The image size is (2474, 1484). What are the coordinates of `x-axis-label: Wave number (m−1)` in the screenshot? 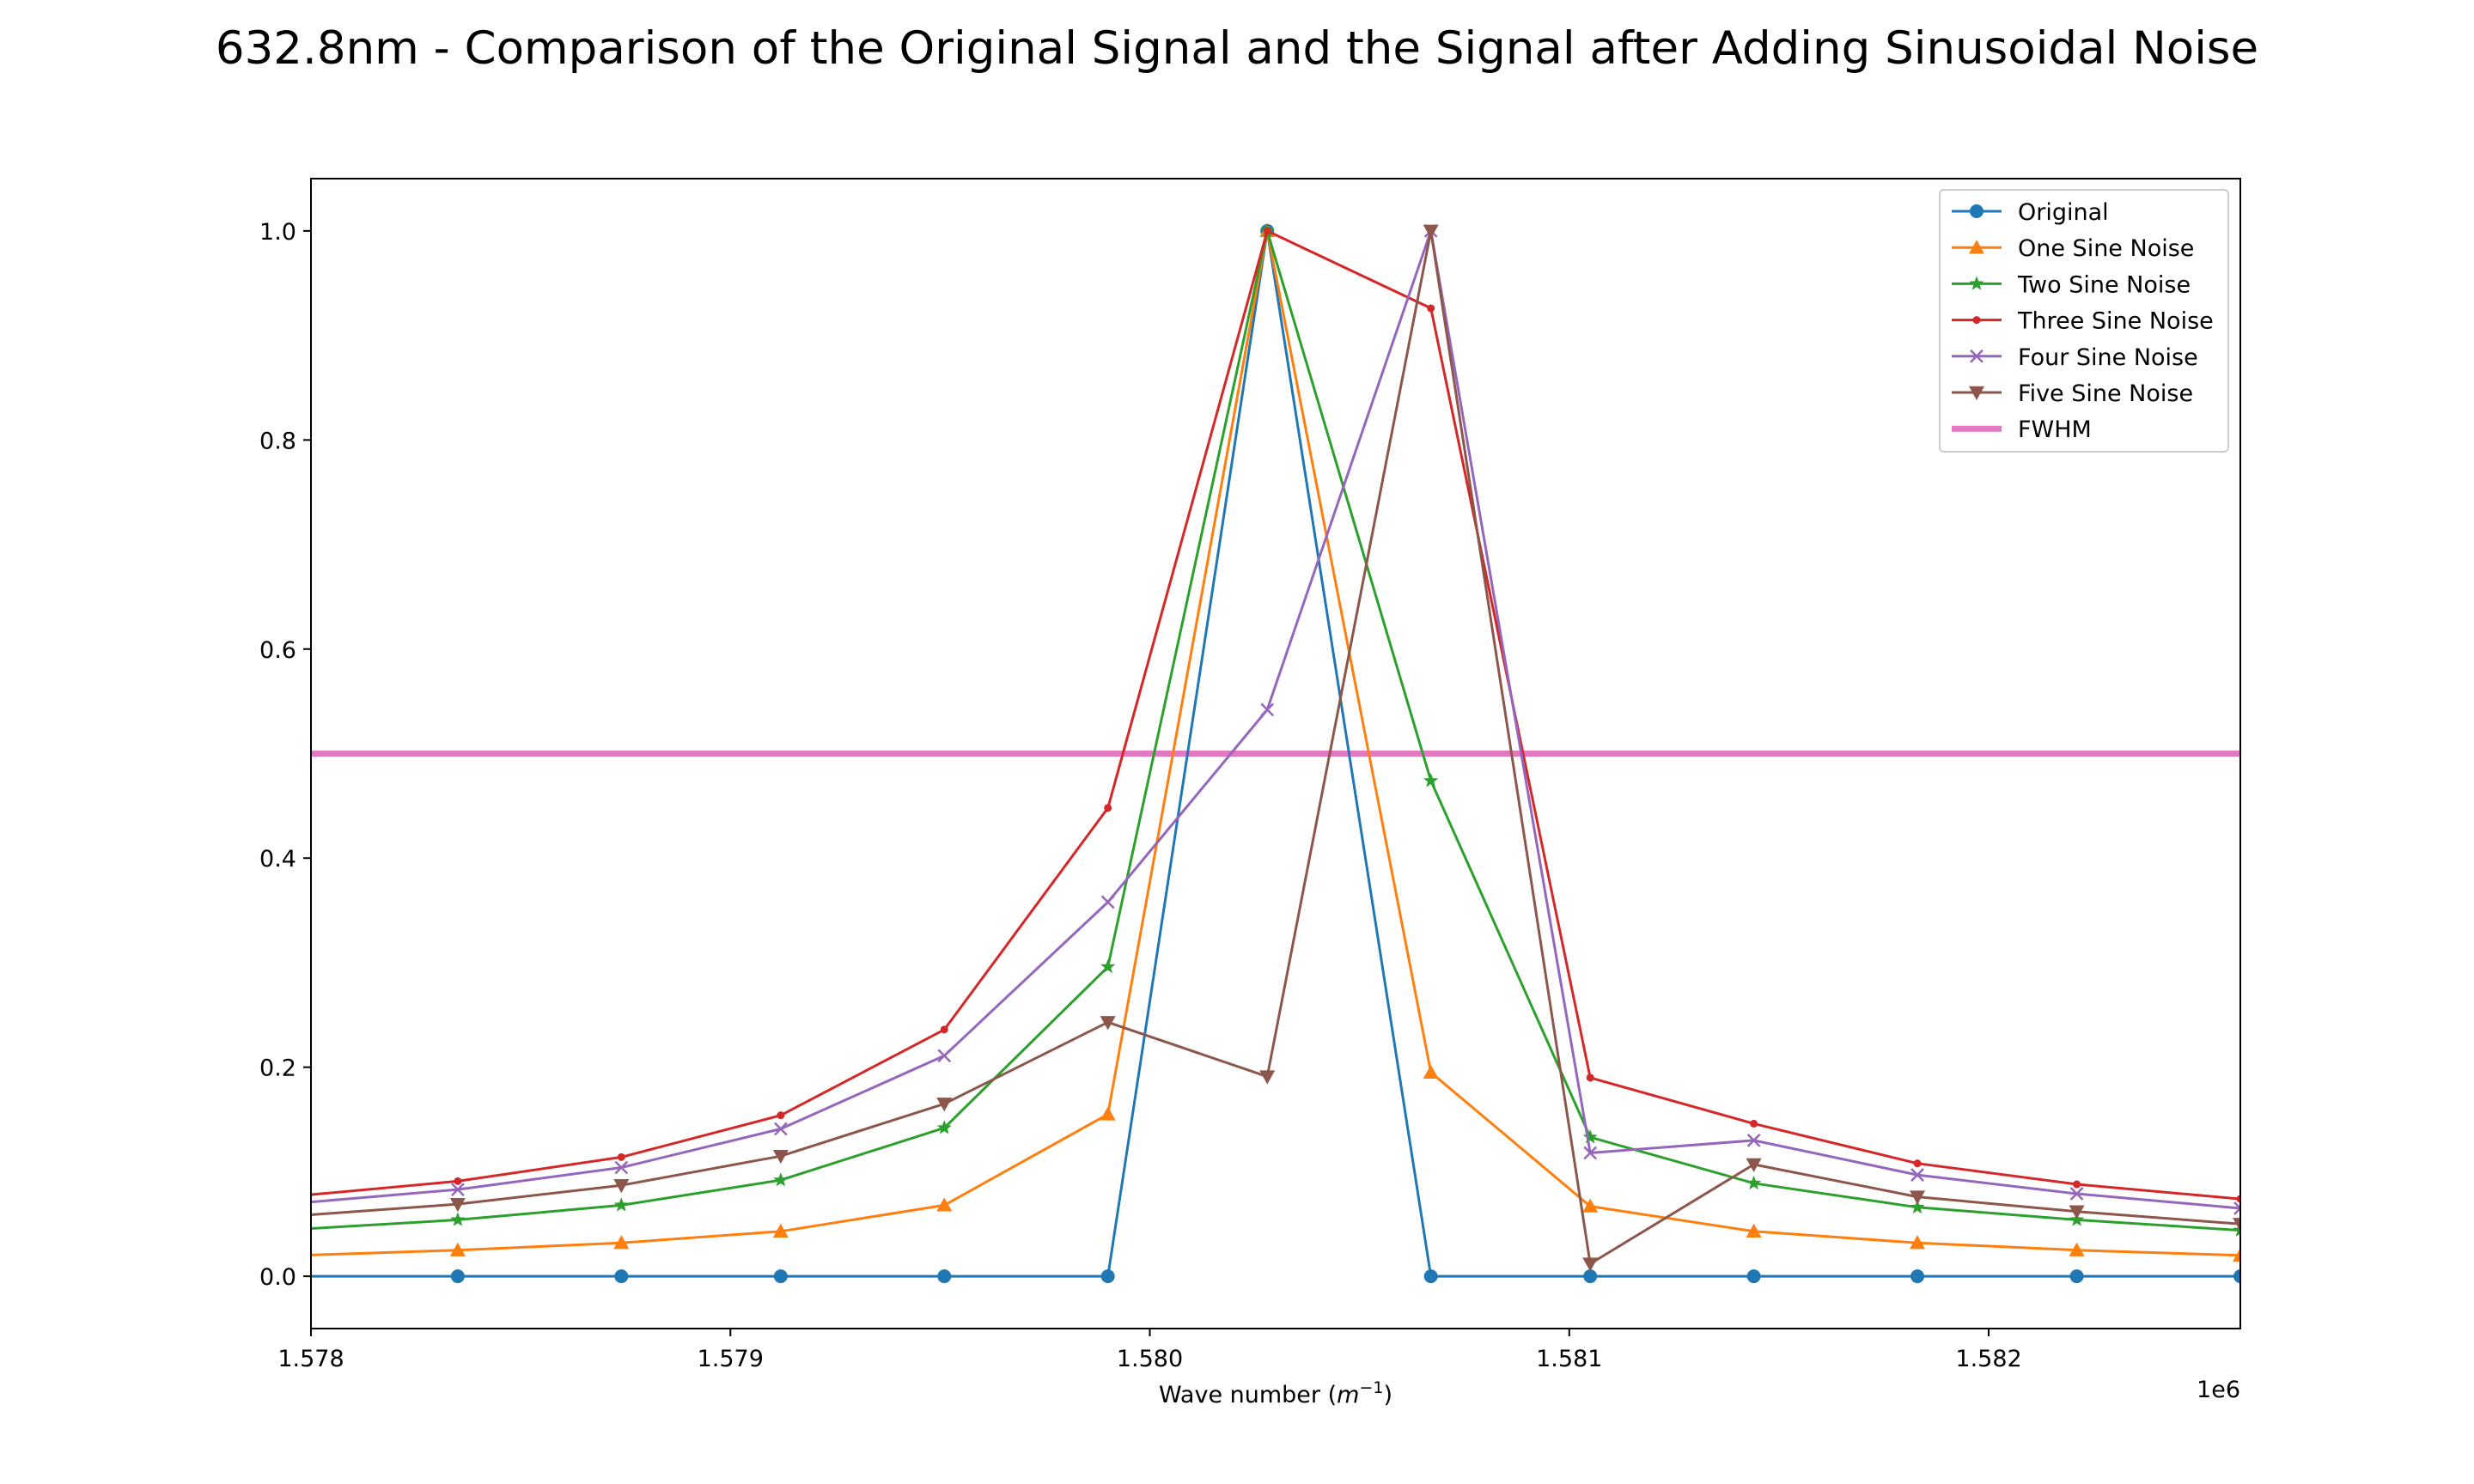 It's located at (1275, 1393).